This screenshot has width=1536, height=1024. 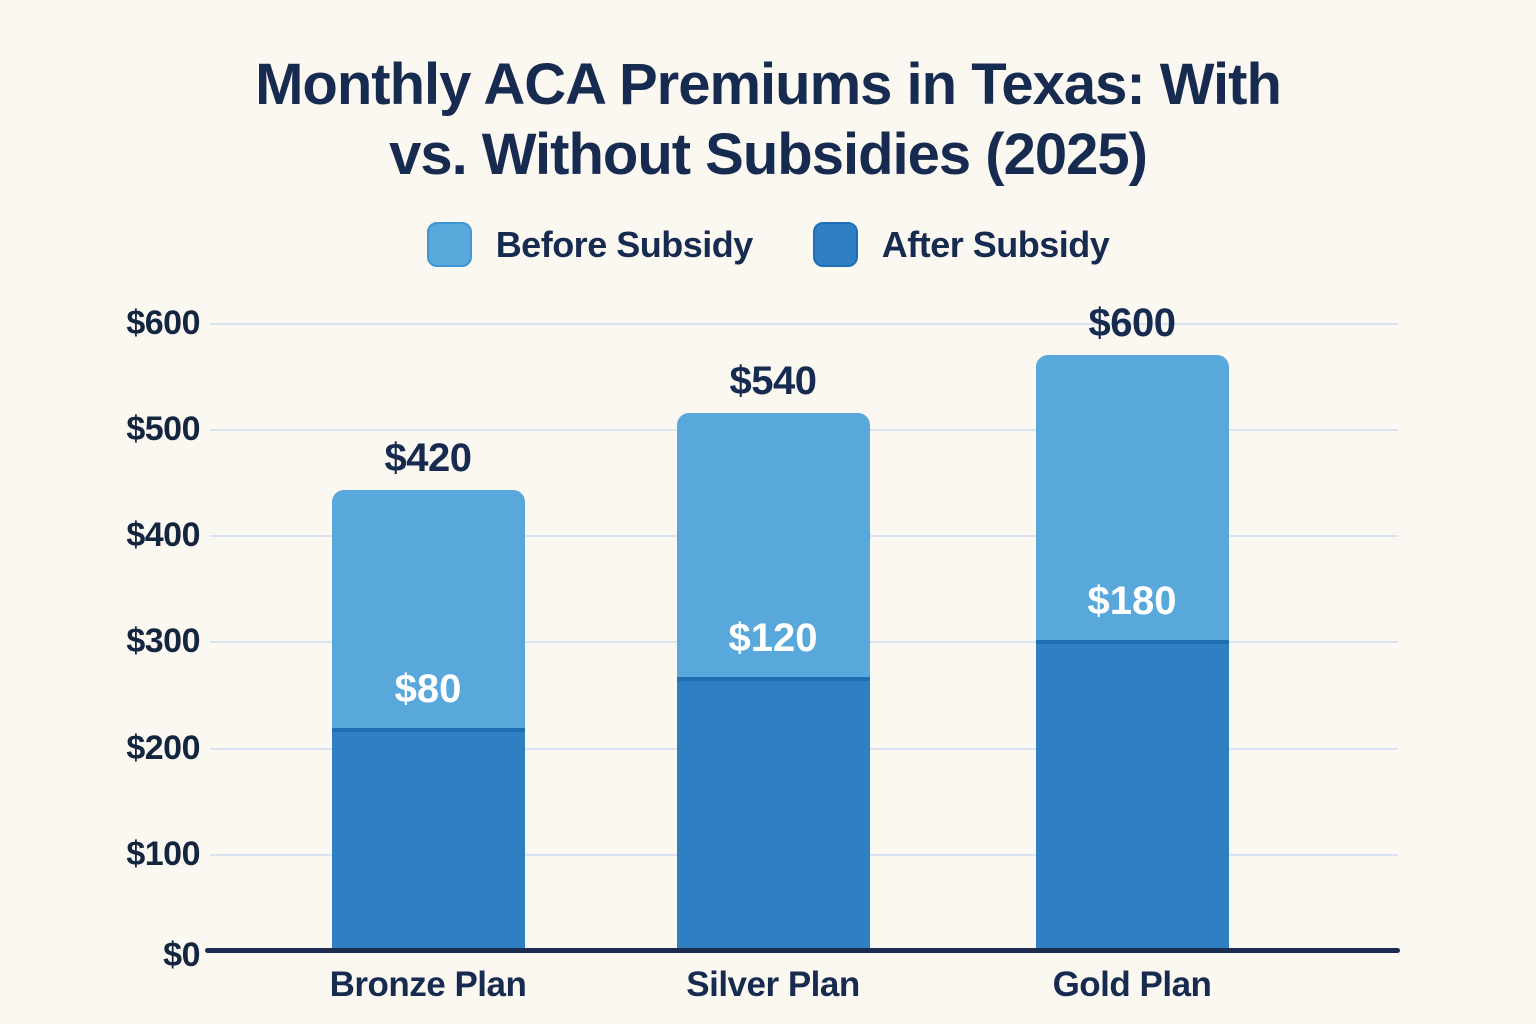 I want to click on y-axis-tick-300: $300, so click(x=163, y=641).